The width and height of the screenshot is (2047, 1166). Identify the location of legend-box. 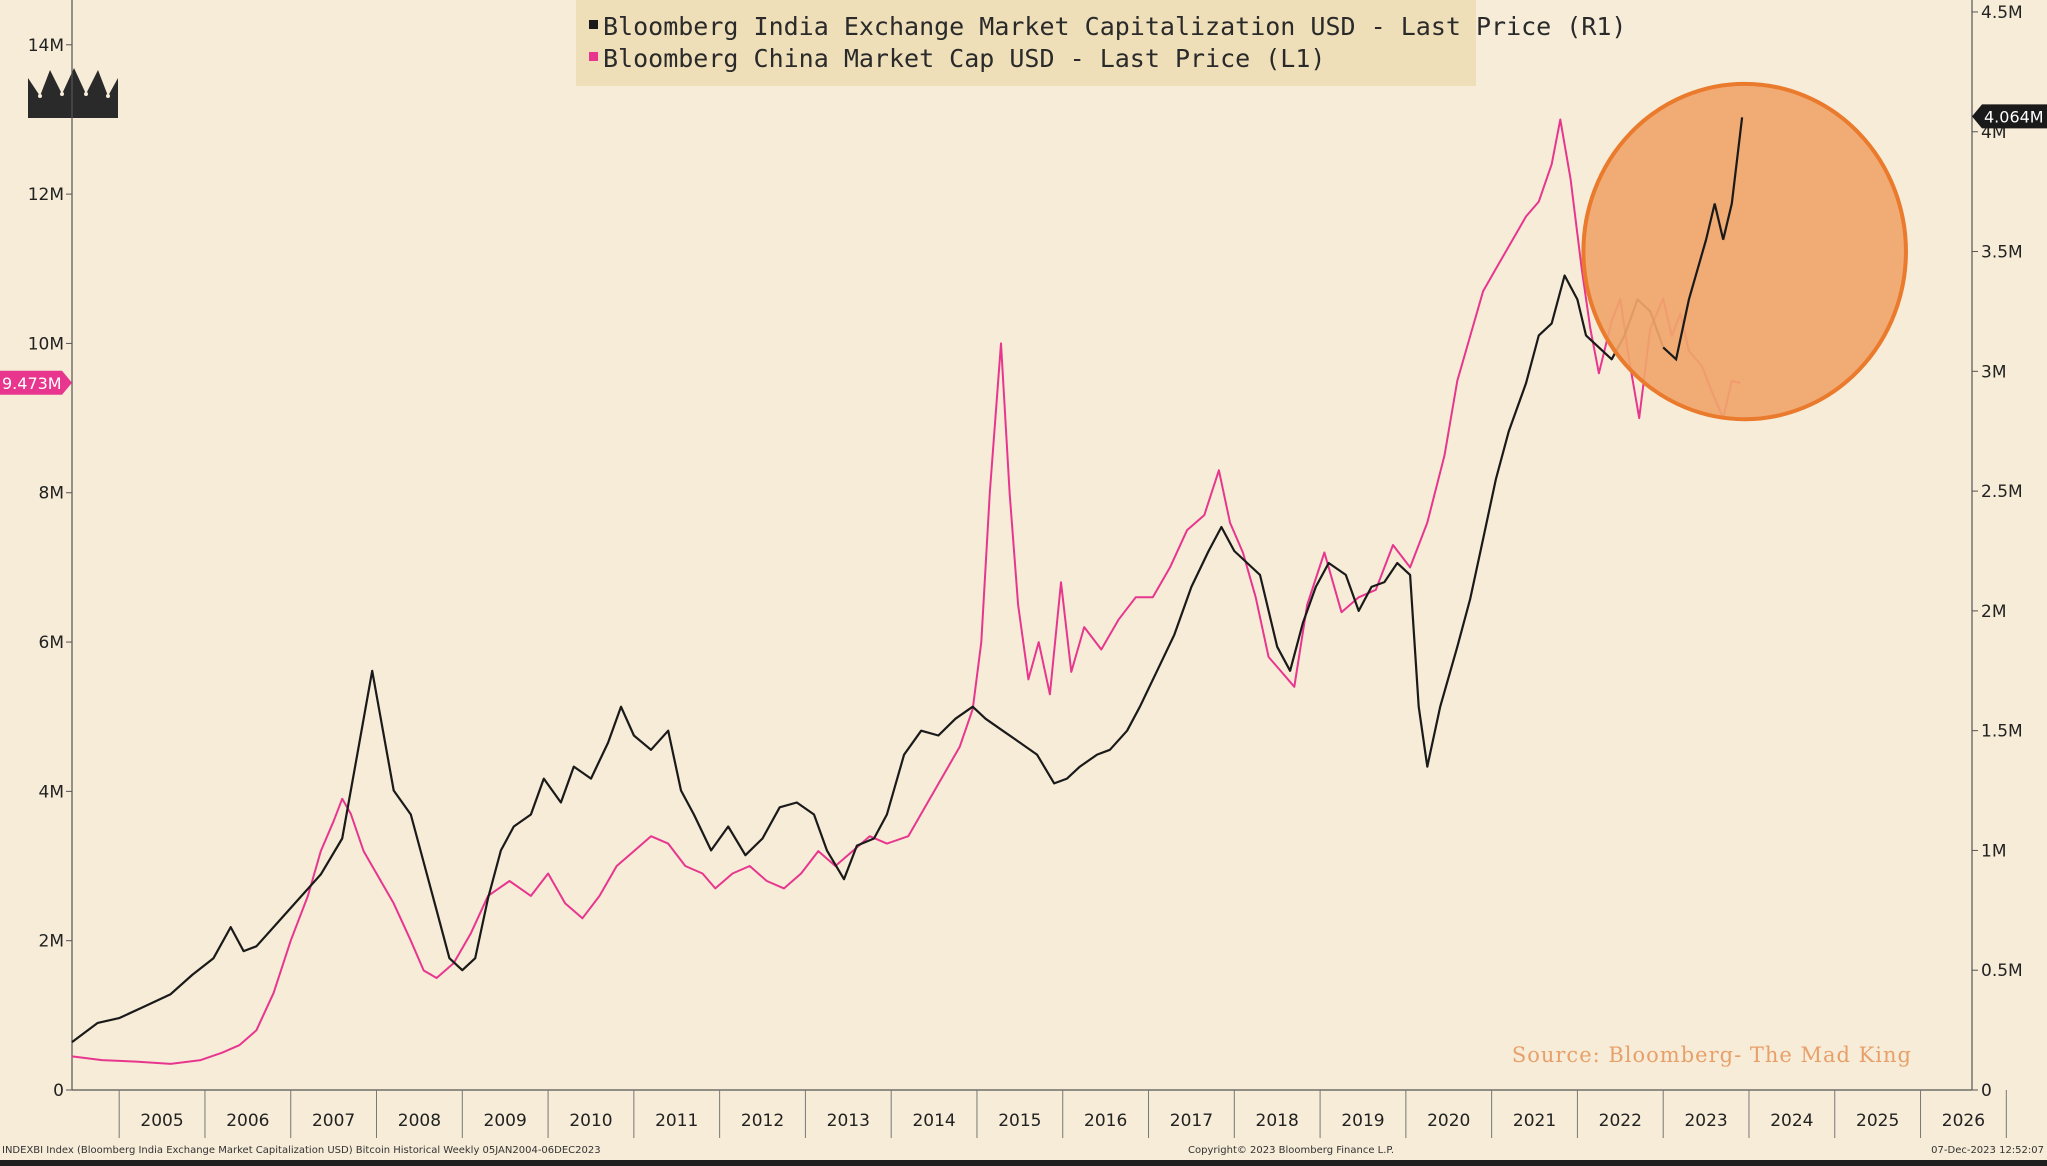
(1026, 43).